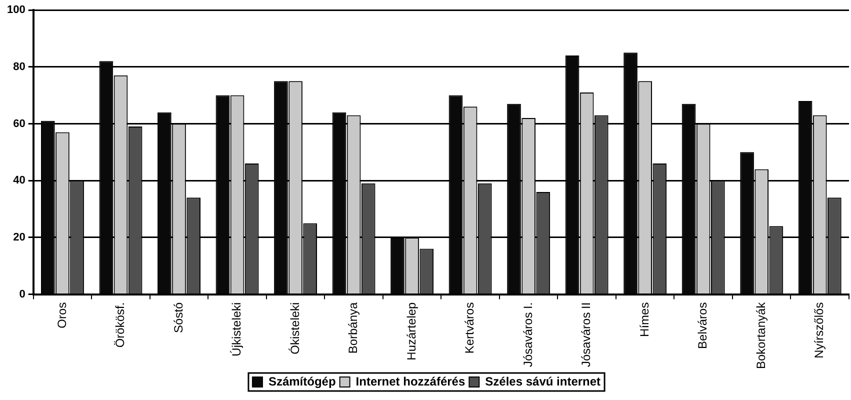  I want to click on legend-label: Internet hozzáférés, so click(411, 381).